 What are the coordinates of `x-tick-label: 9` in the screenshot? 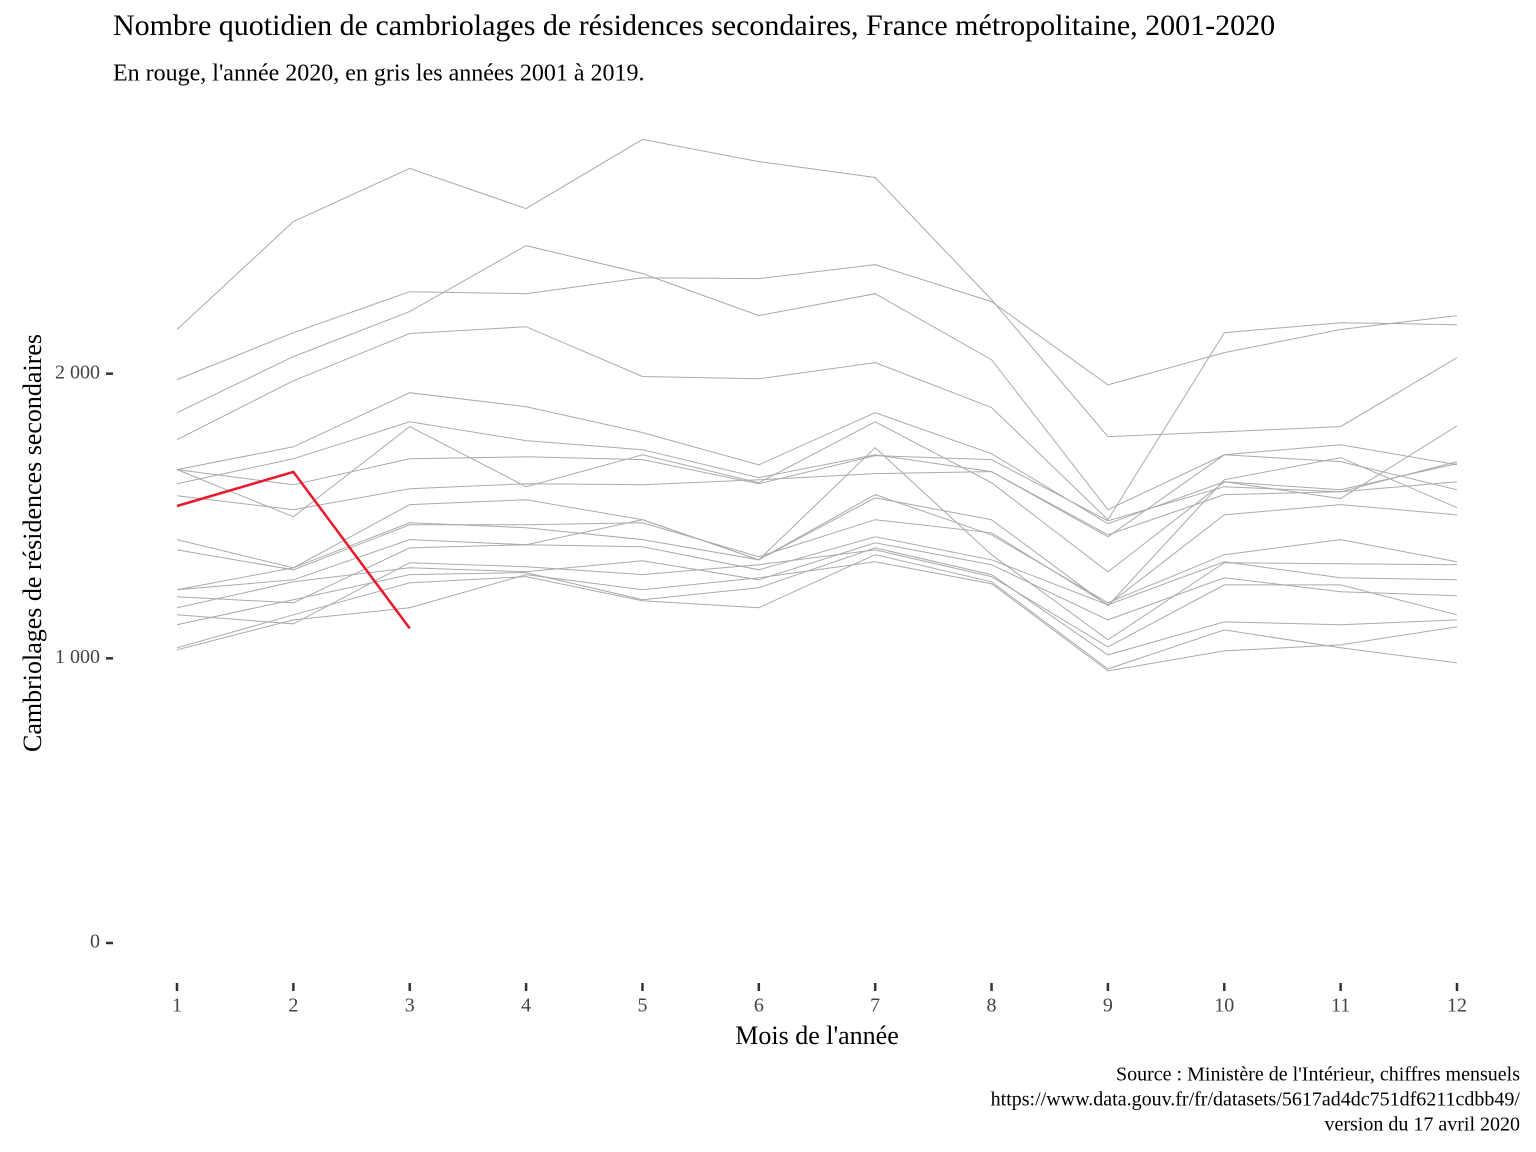 It's located at (1108, 1006).